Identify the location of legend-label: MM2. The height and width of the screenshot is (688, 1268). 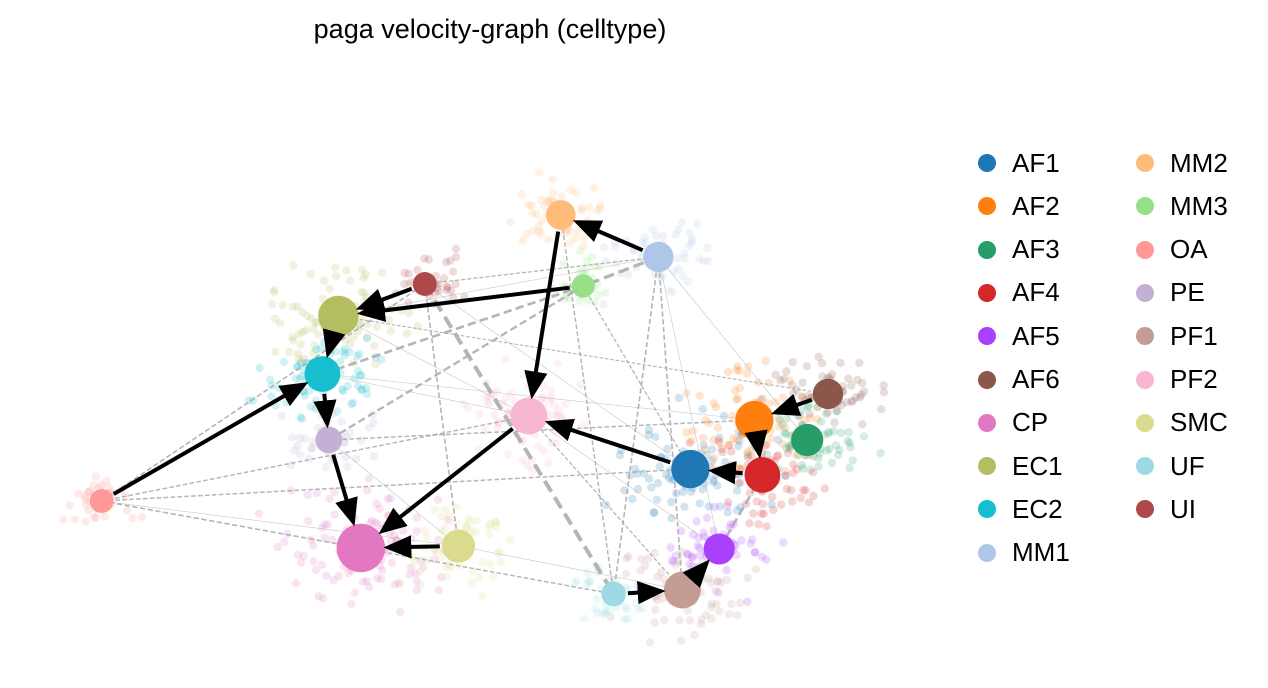
(1199, 162).